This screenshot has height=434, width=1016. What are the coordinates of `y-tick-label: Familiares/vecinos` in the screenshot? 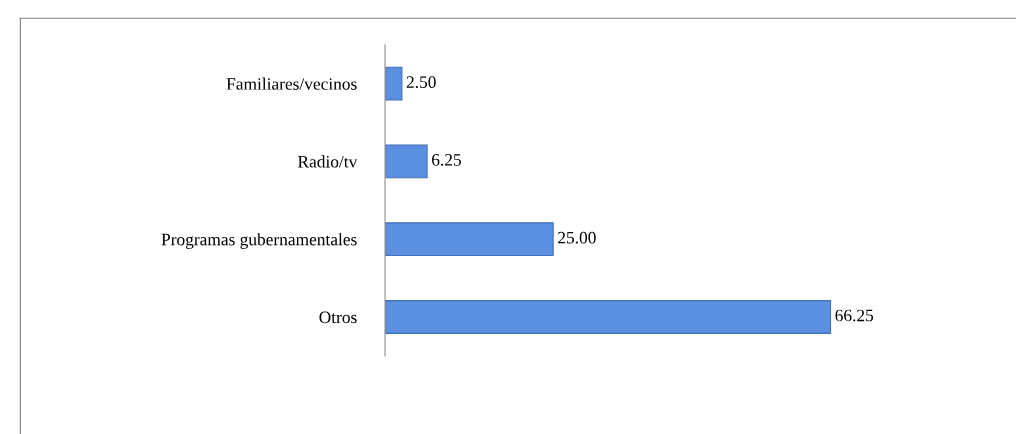 It's located at (291, 83).